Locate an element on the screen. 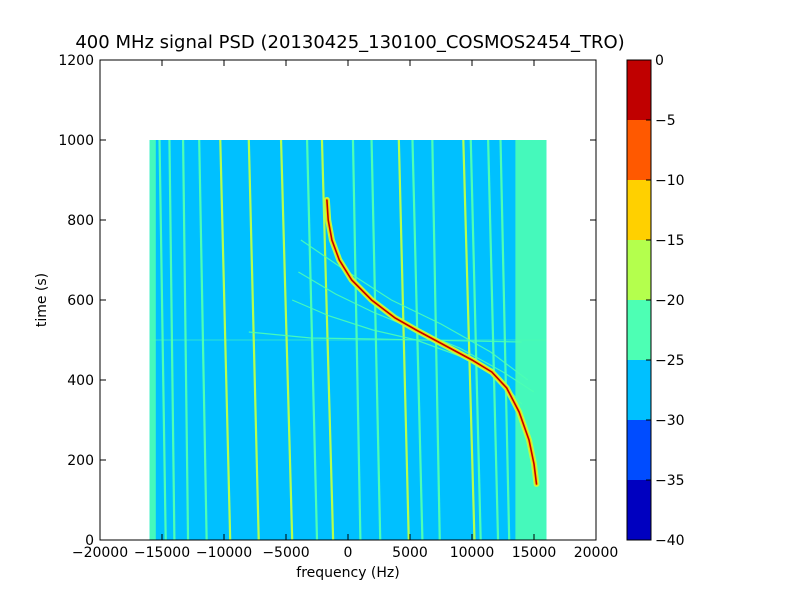 Image resolution: width=800 pixels, height=600 pixels. x-tick-label: 10000 is located at coordinates (472, 553).